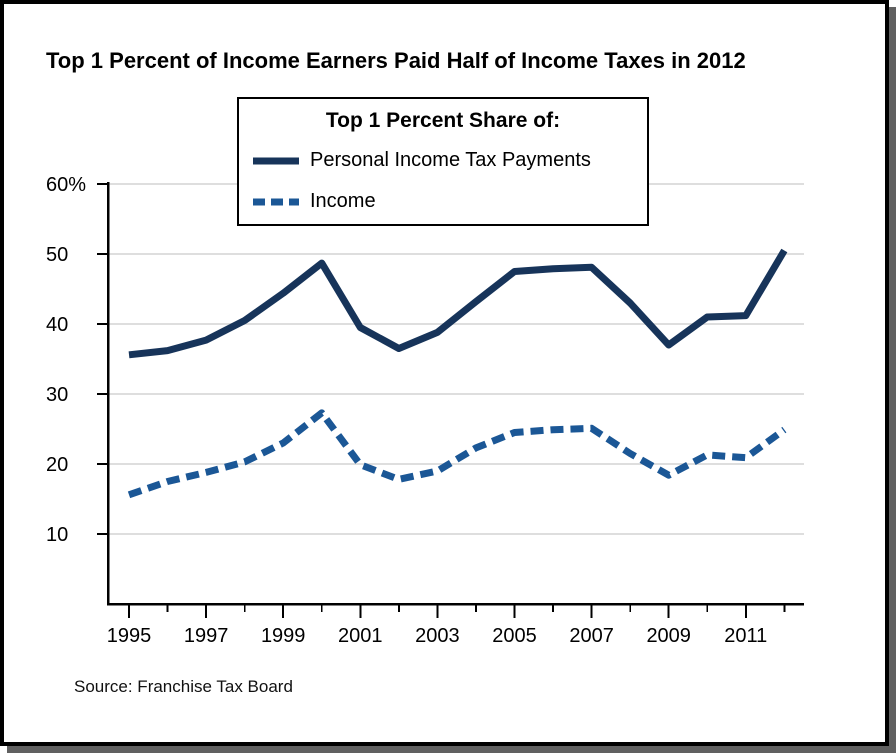 The height and width of the screenshot is (753, 896). I want to click on x-tick-label: 1999, so click(283, 636).